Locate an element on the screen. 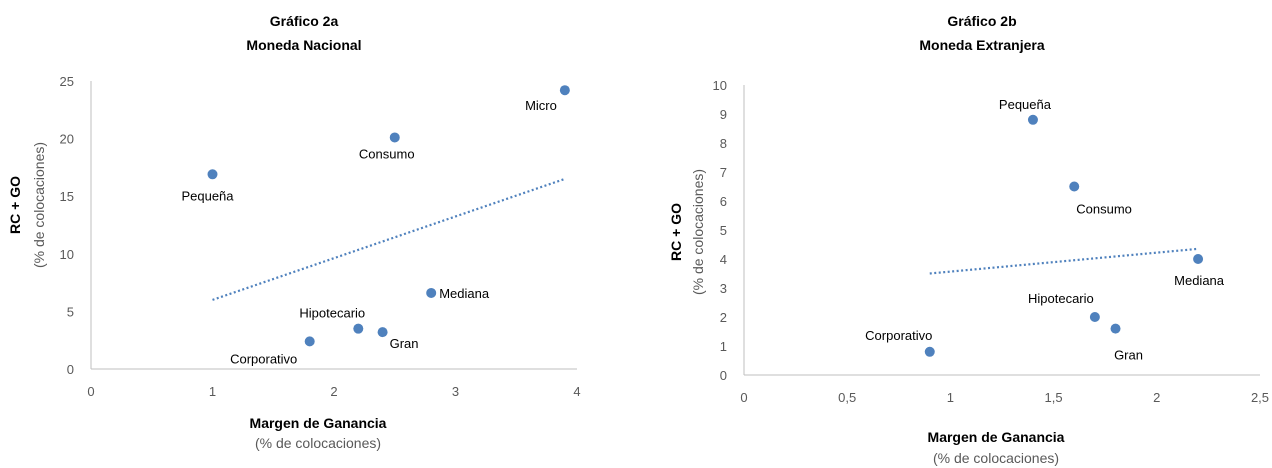 The height and width of the screenshot is (468, 1272). chart-subtitle: Moneda Nacional is located at coordinates (303, 45).